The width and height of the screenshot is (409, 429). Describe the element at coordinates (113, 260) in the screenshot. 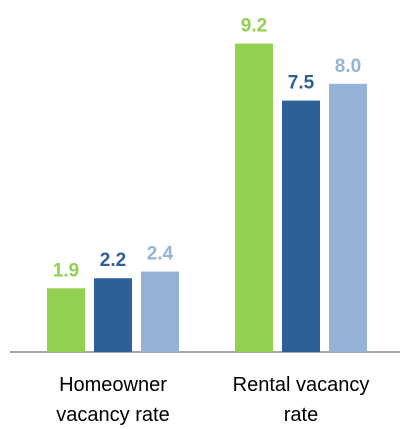

I see `data-label: 2.2` at that location.